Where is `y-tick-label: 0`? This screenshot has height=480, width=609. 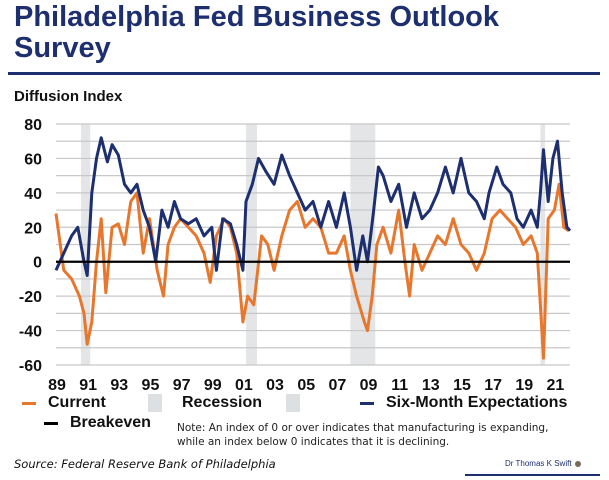 y-tick-label: 0 is located at coordinates (37, 263).